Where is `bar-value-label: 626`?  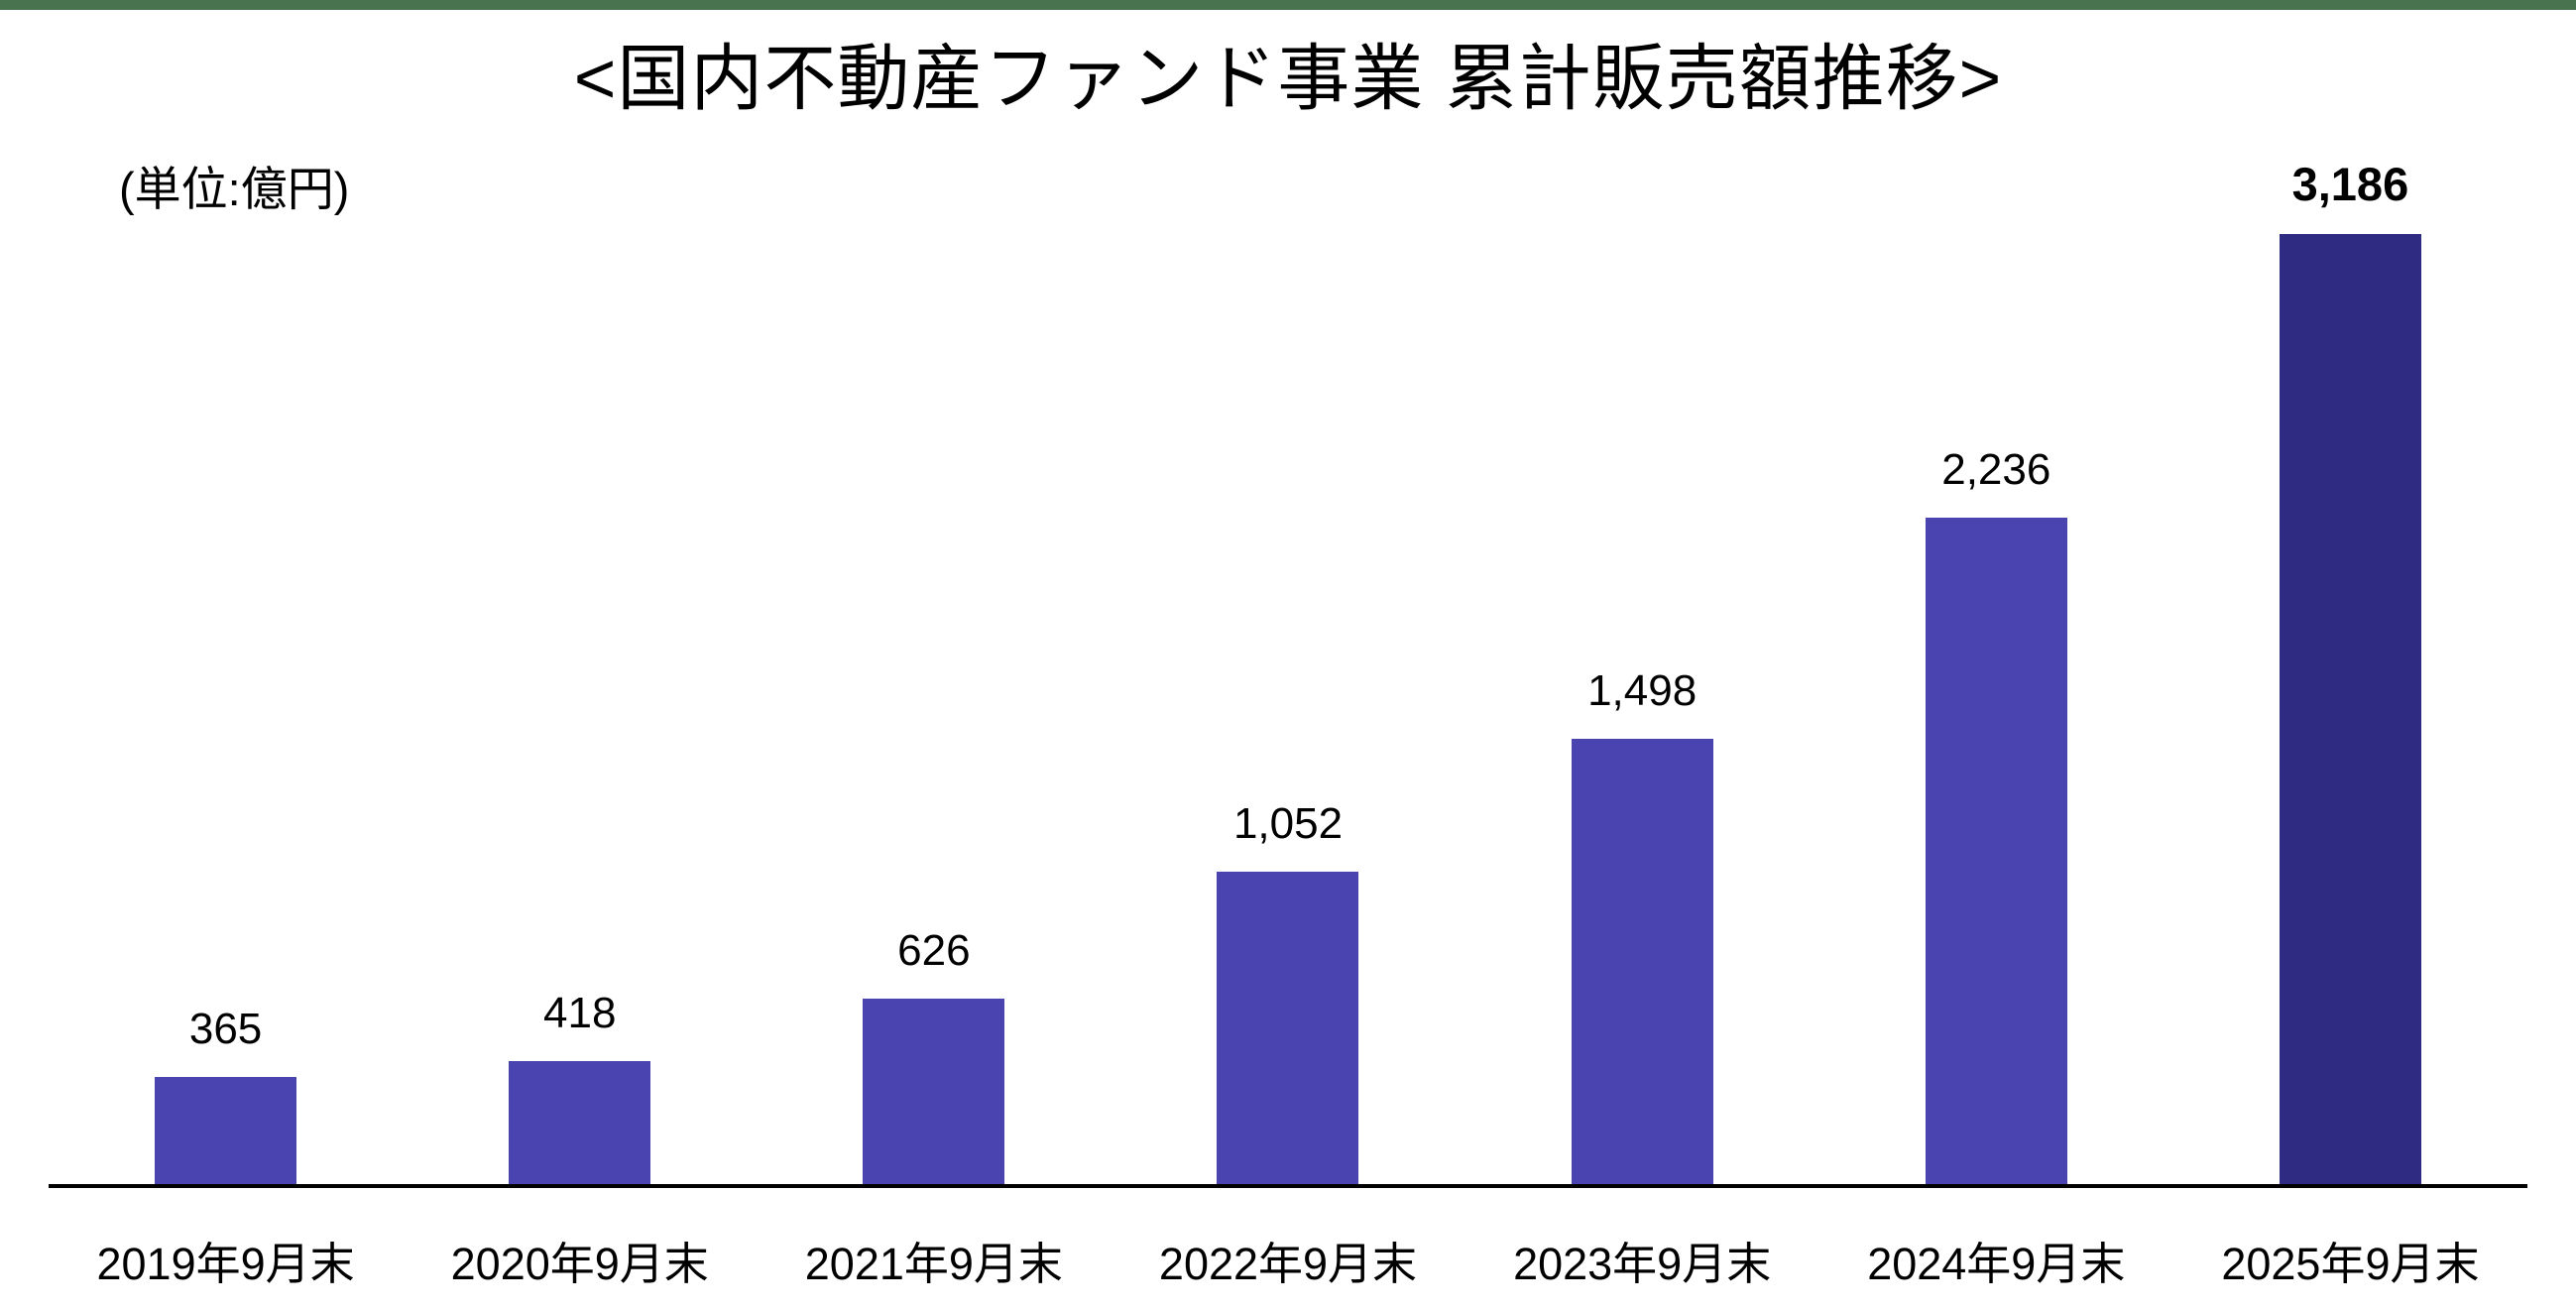
bar-value-label: 626 is located at coordinates (934, 950).